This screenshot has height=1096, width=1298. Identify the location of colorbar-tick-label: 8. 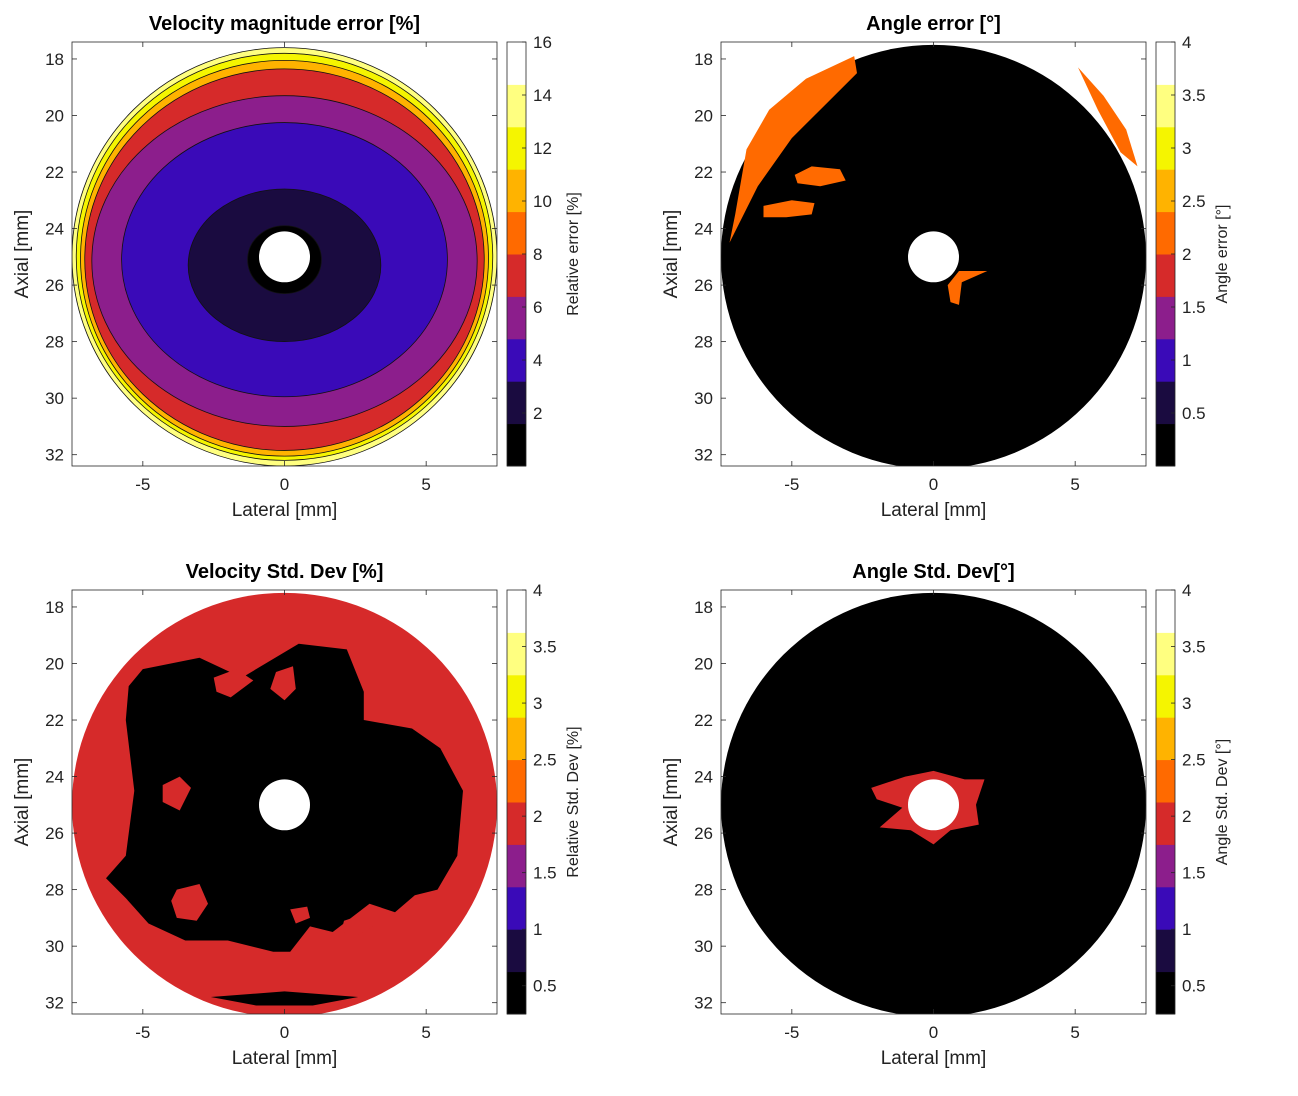
(537, 254).